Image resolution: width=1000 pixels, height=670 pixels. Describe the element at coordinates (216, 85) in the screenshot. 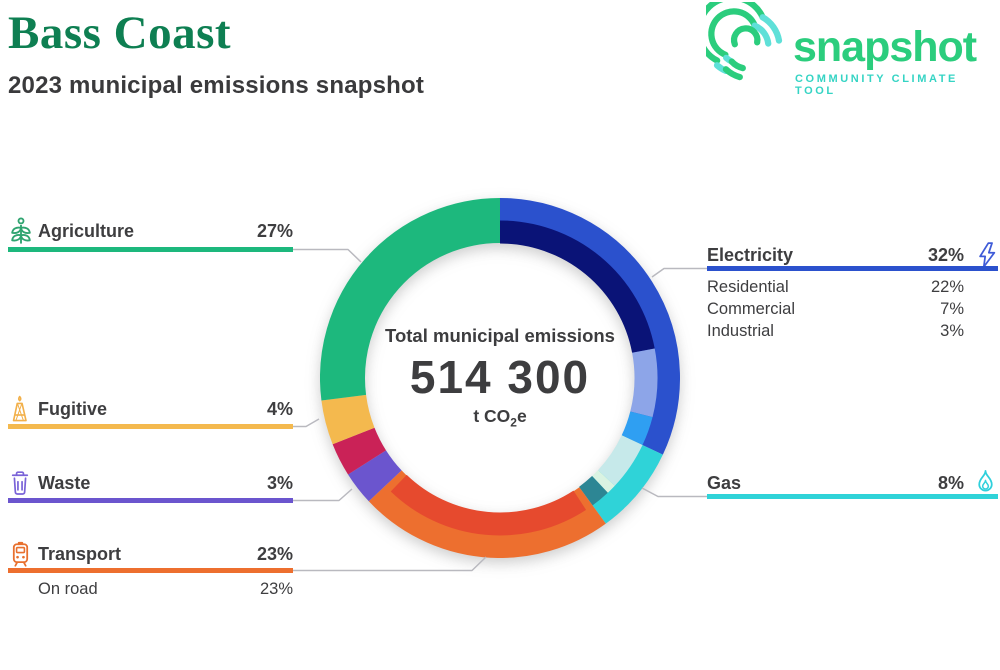

I see `page-subtitle: 2023 municipal emissions snapshot` at that location.